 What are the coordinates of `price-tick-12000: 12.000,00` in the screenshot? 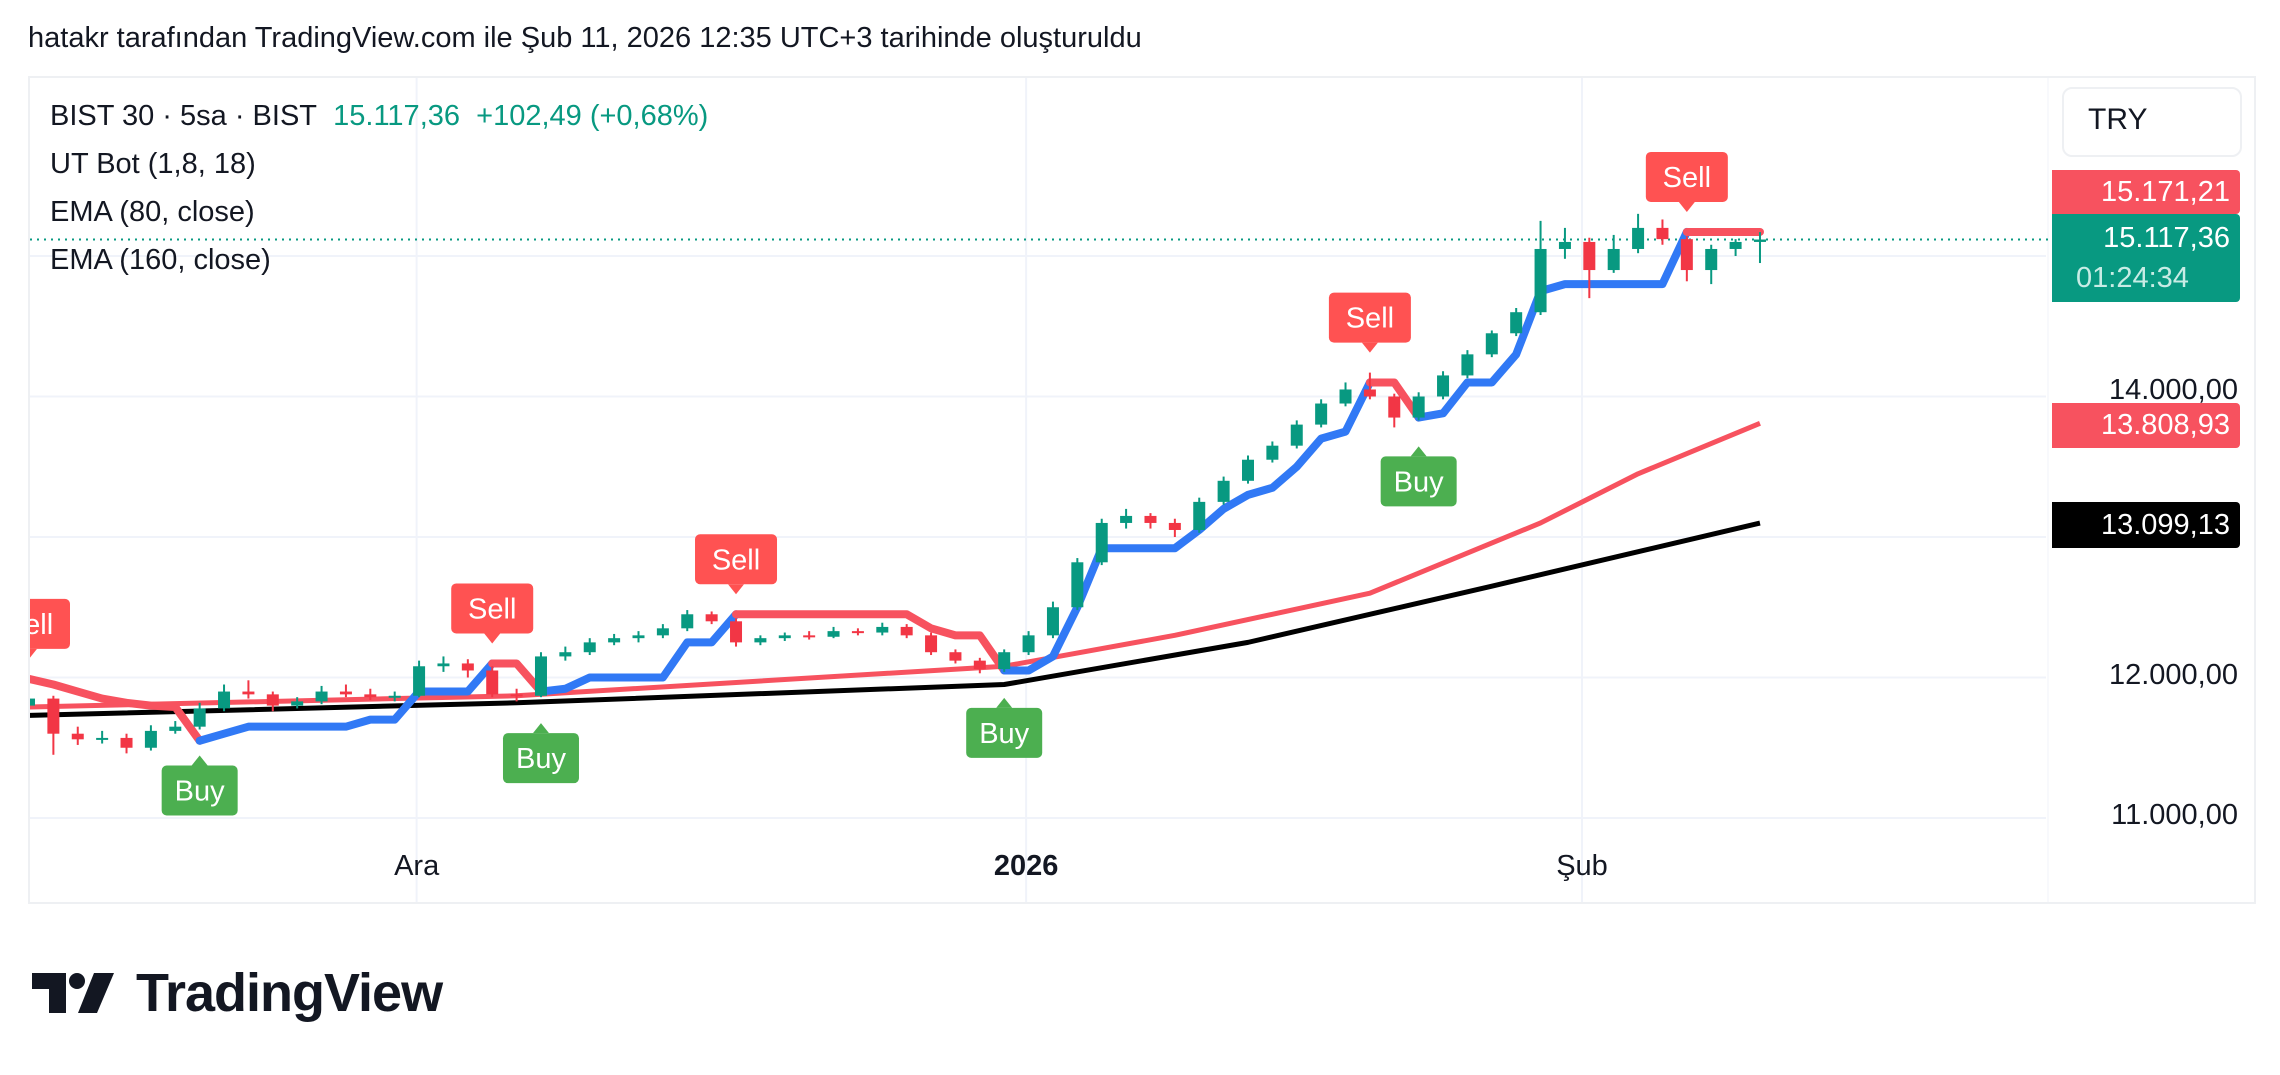 It's located at (2173, 675).